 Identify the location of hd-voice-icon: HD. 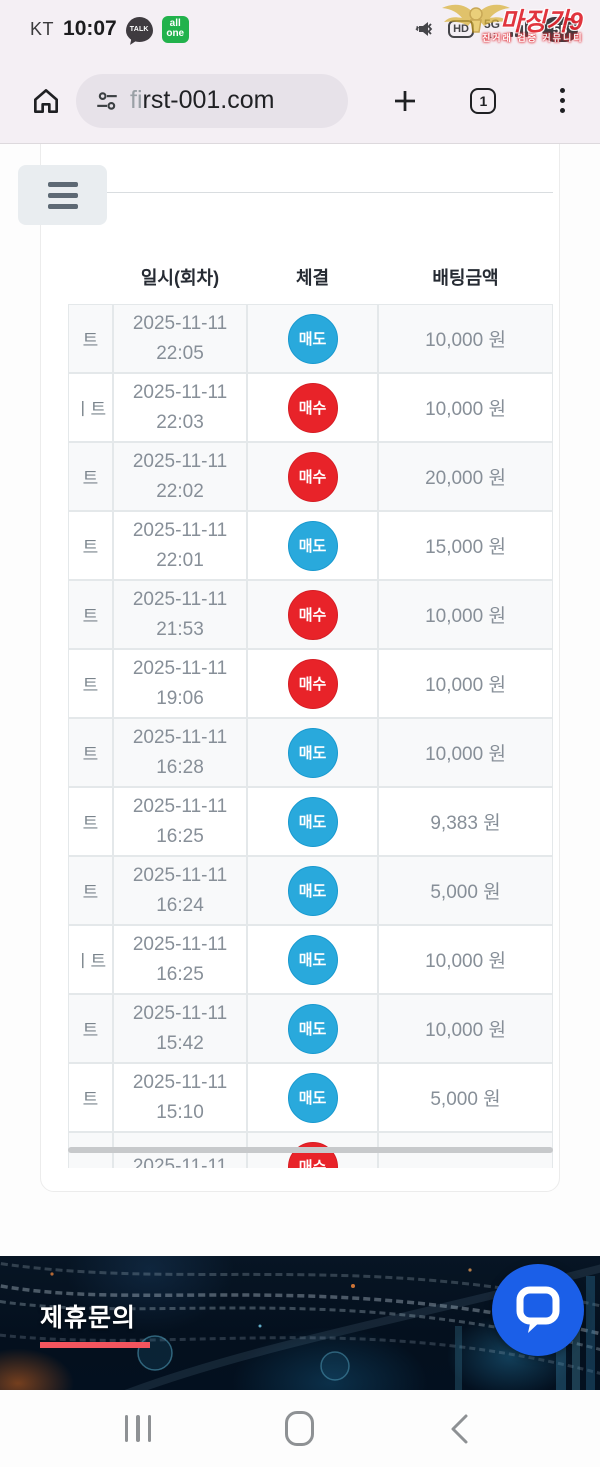
(461, 29).